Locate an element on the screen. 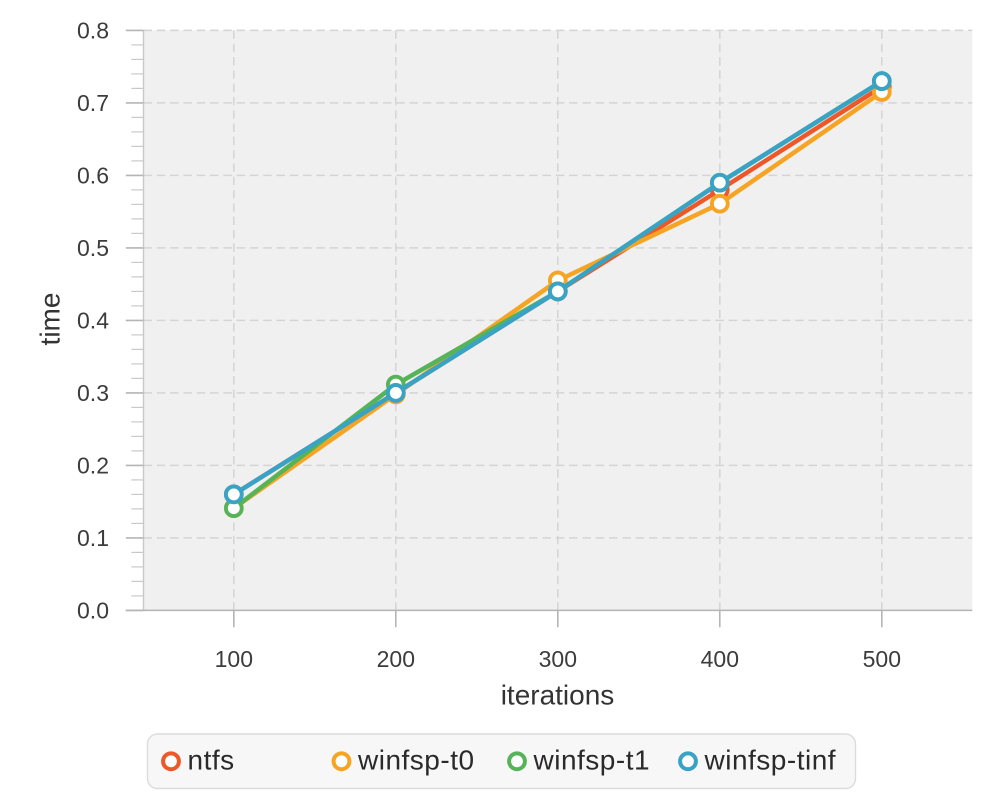 This screenshot has width=1000, height=805. svg-text: winfsp-t0 is located at coordinates (416, 760).